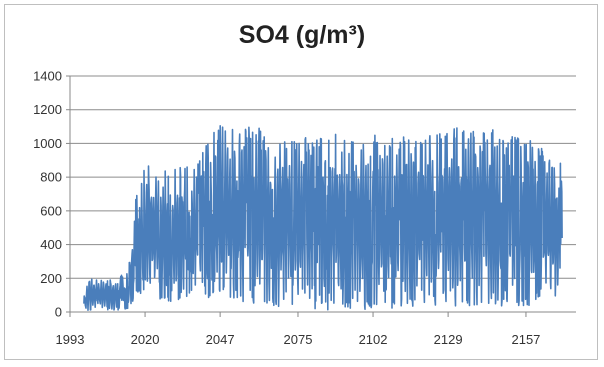  Describe the element at coordinates (51, 244) in the screenshot. I see `y-tick-label: 400` at that location.